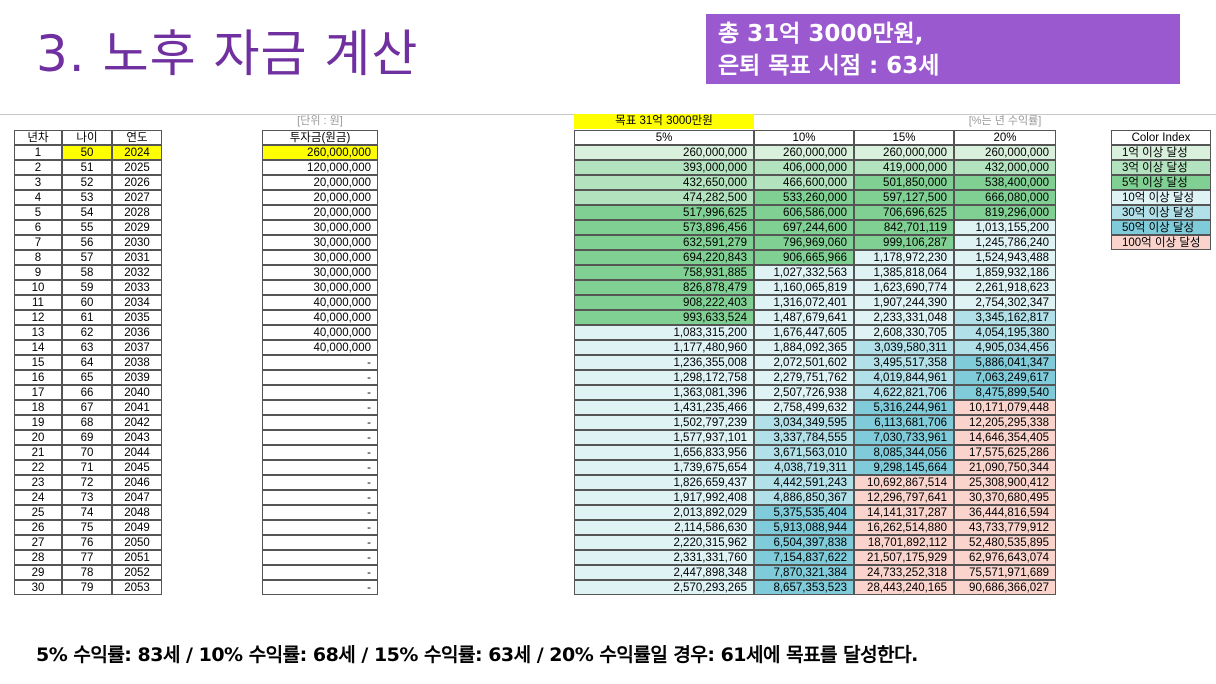  What do you see at coordinates (664, 152) in the screenshot?
I see `cell-rate-5: 260,000,000` at bounding box center [664, 152].